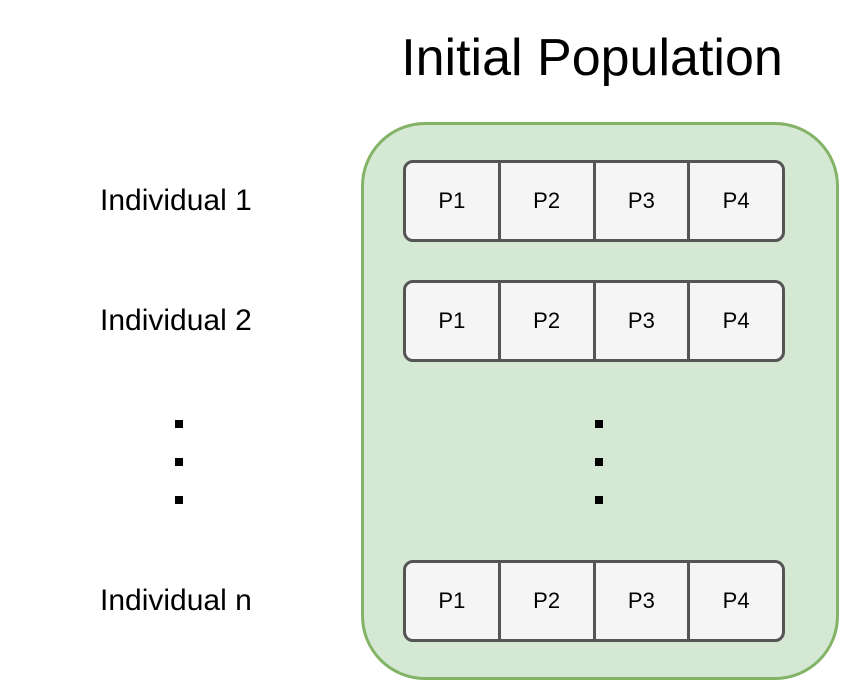 The height and width of the screenshot is (684, 844). What do you see at coordinates (176, 320) in the screenshot?
I see `individual-label: Individual 2` at bounding box center [176, 320].